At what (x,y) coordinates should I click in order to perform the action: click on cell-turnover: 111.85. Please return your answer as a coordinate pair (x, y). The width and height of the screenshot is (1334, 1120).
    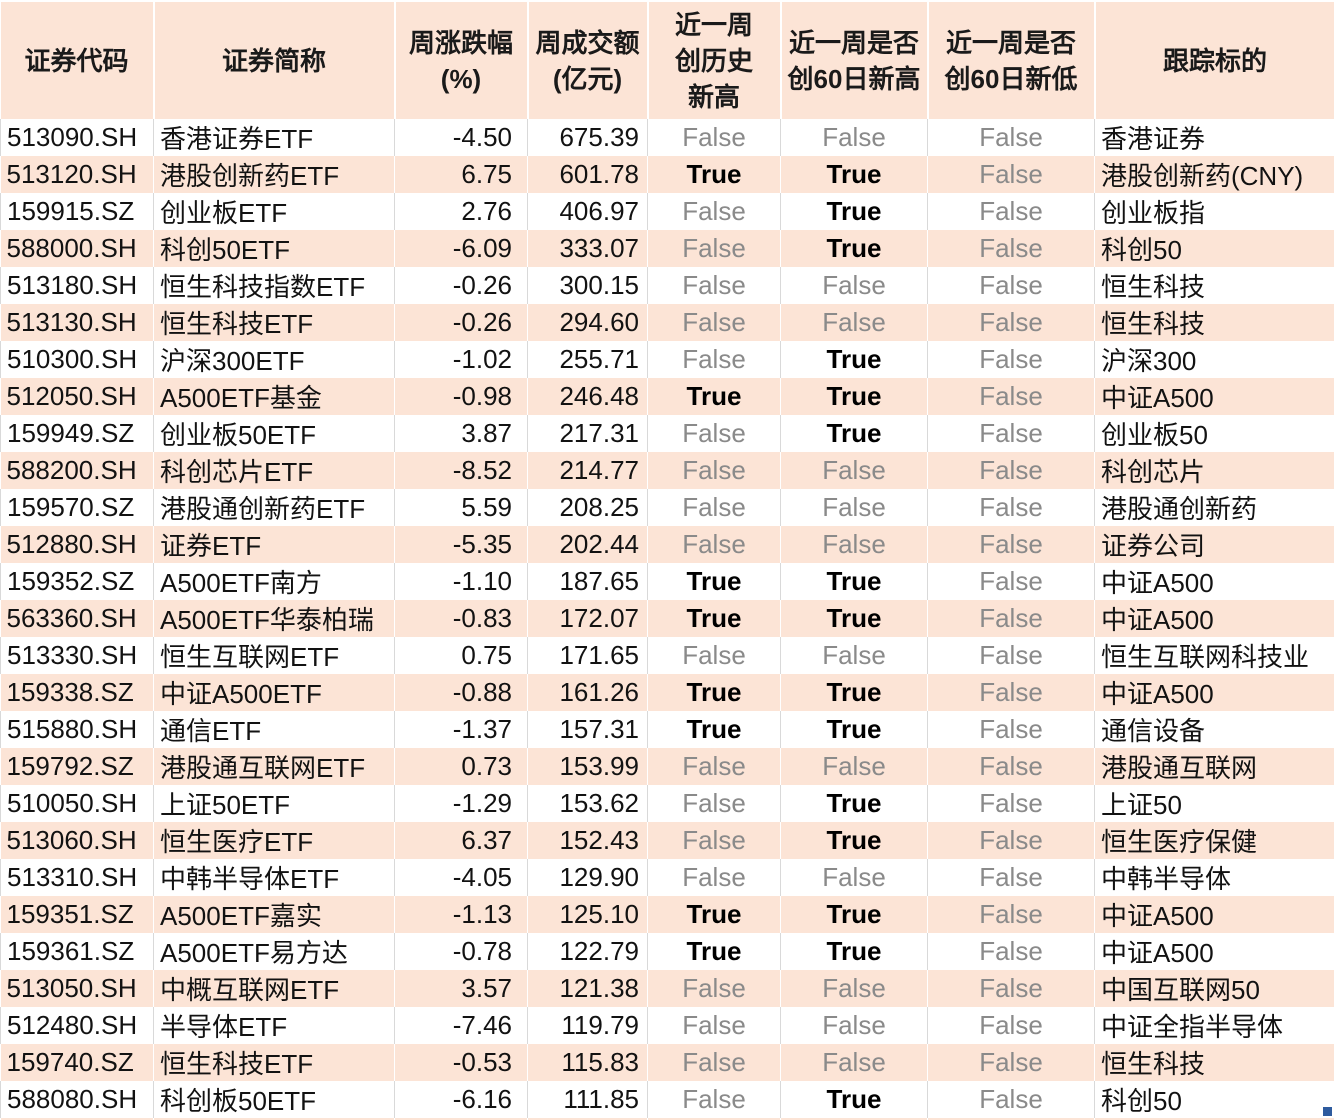
    Looking at the image, I should click on (587, 1099).